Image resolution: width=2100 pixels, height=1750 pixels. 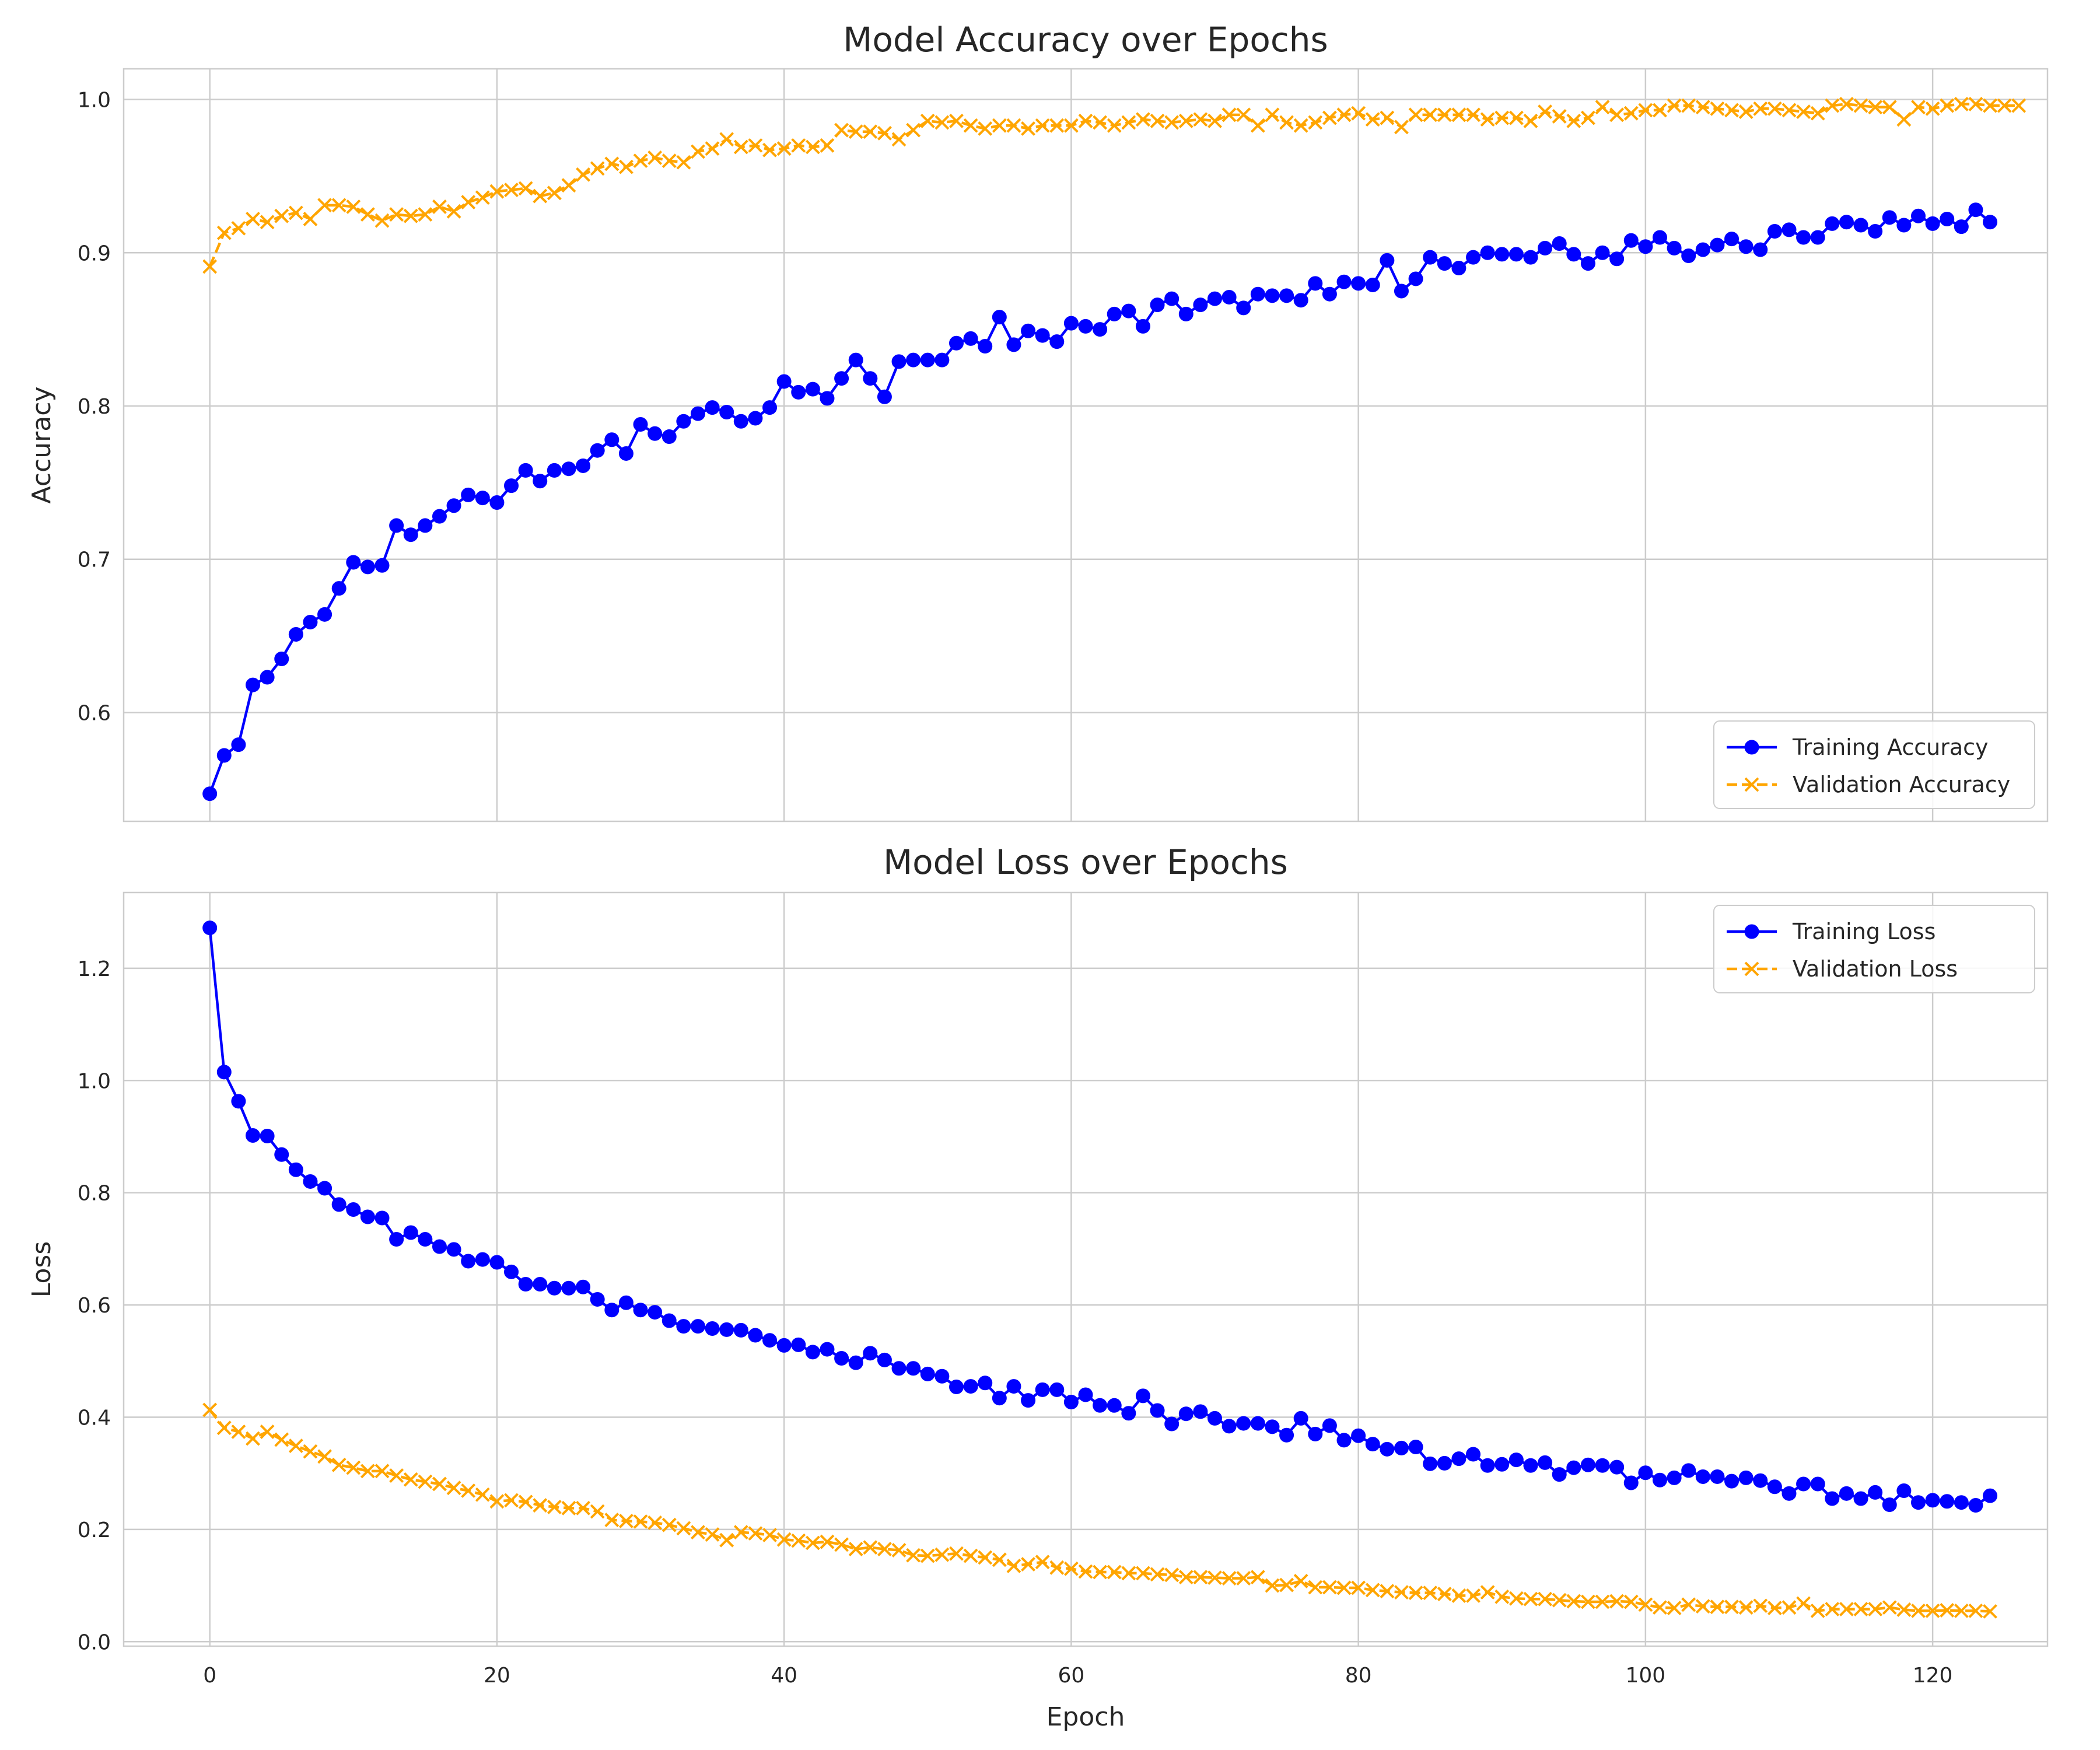 What do you see at coordinates (1901, 785) in the screenshot?
I see `legend-label: Validation Accuracy` at bounding box center [1901, 785].